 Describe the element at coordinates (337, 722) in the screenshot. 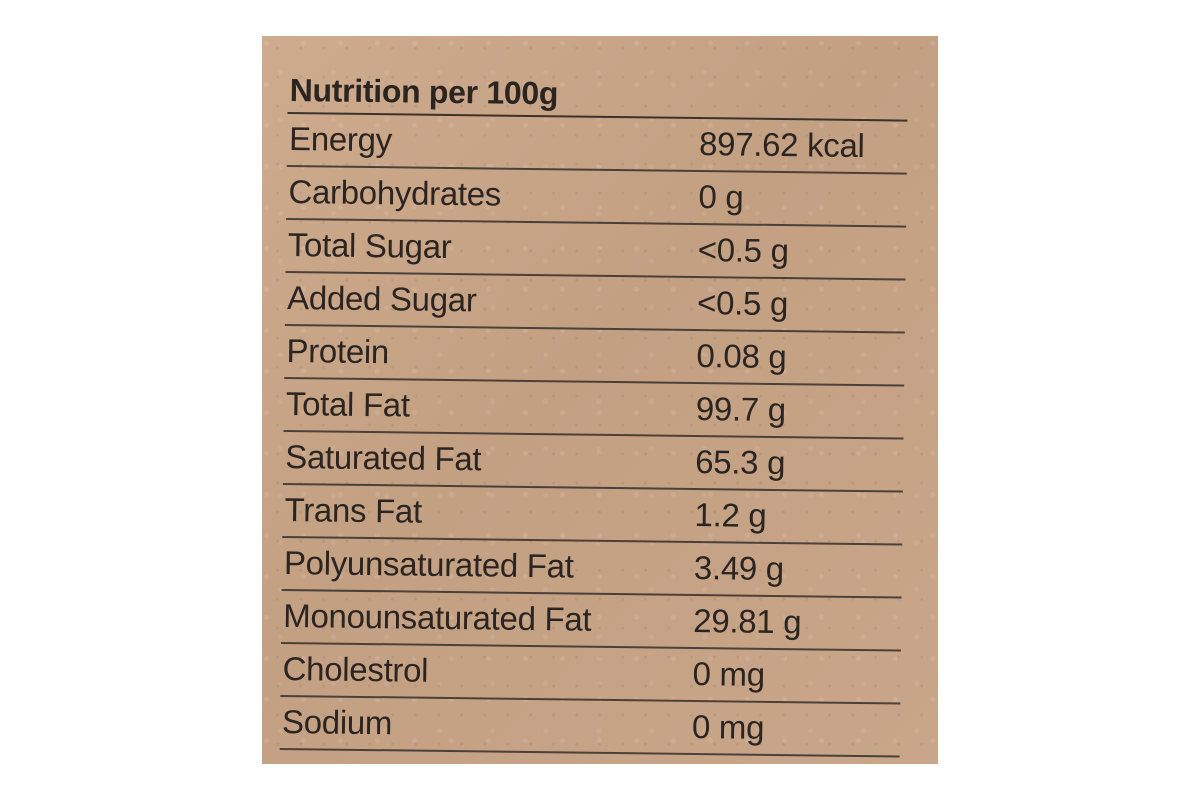

I see `nutrient-name: Sodium` at that location.